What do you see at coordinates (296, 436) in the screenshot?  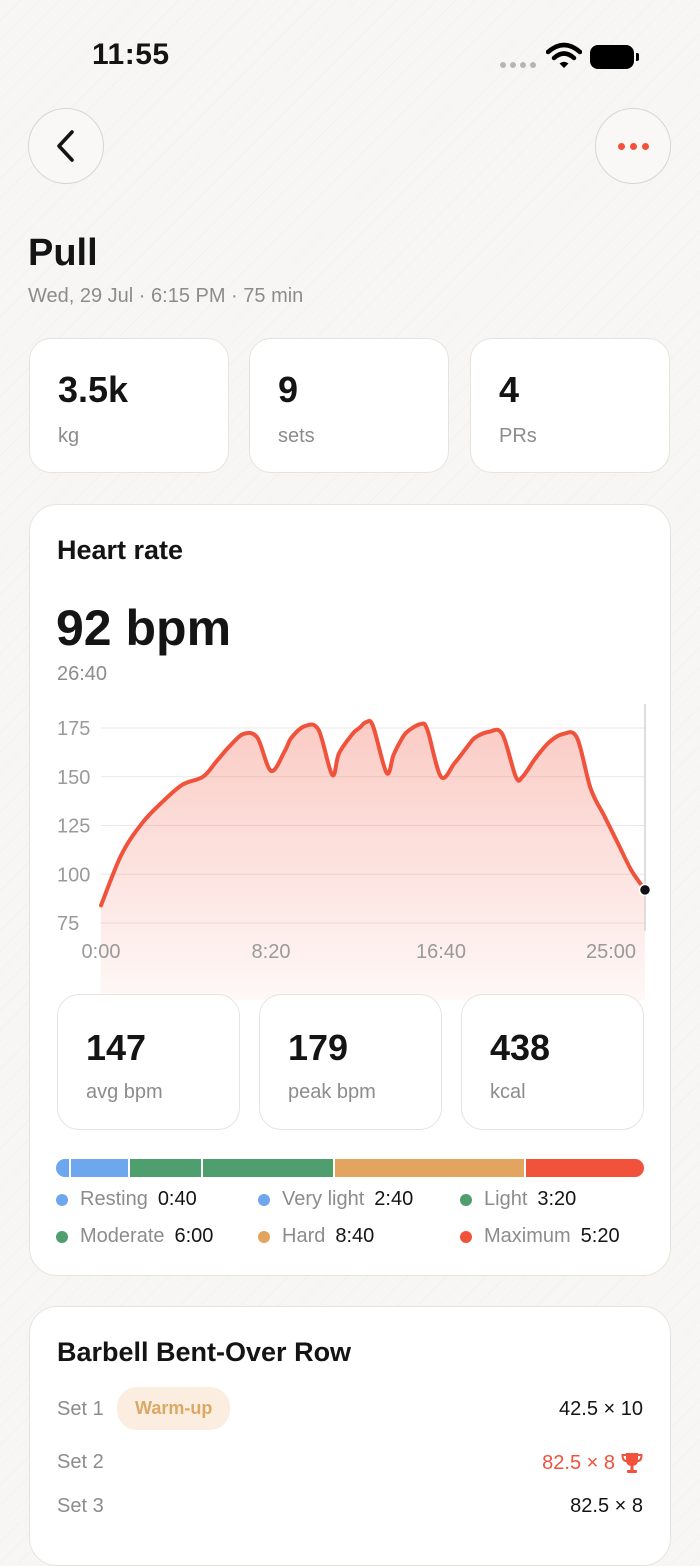 I see `stat-label: sets` at bounding box center [296, 436].